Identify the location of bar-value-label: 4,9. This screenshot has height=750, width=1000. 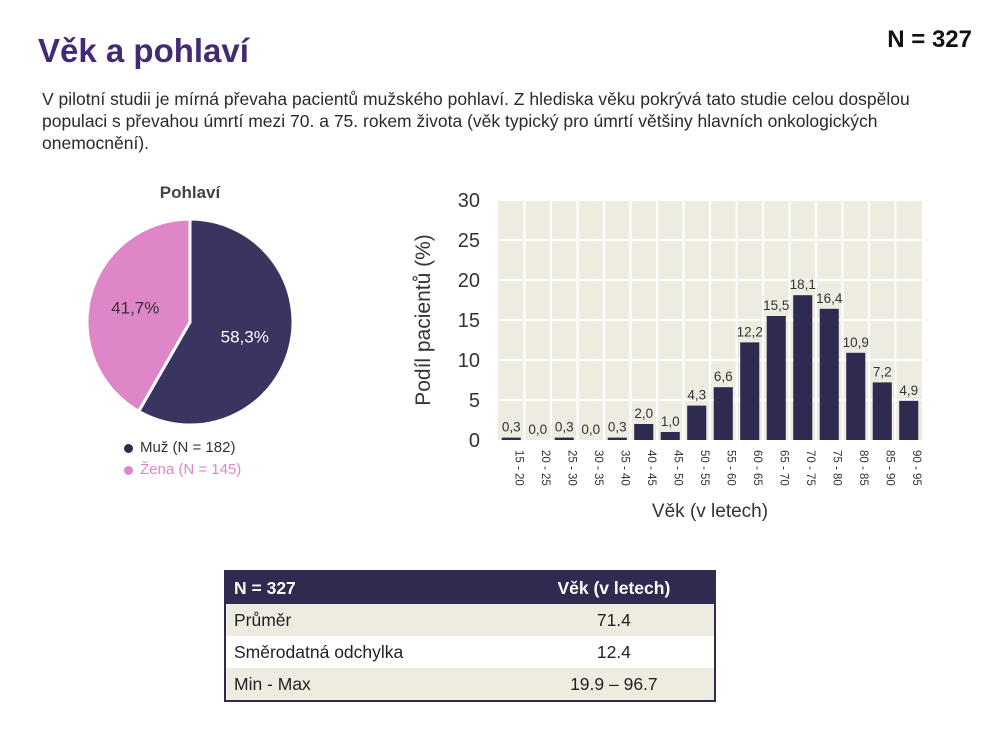
(908, 390).